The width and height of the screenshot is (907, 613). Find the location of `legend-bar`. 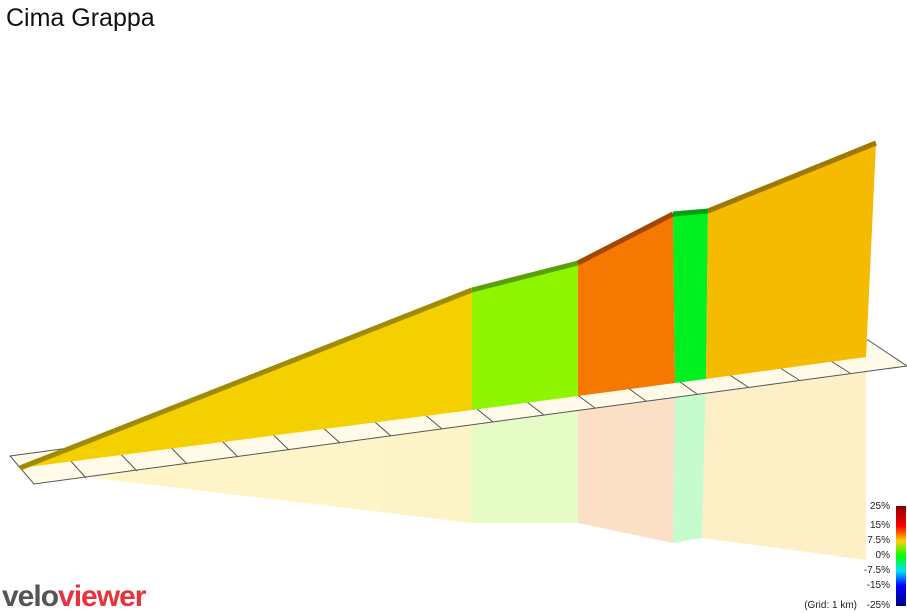

legend-bar is located at coordinates (901, 556).